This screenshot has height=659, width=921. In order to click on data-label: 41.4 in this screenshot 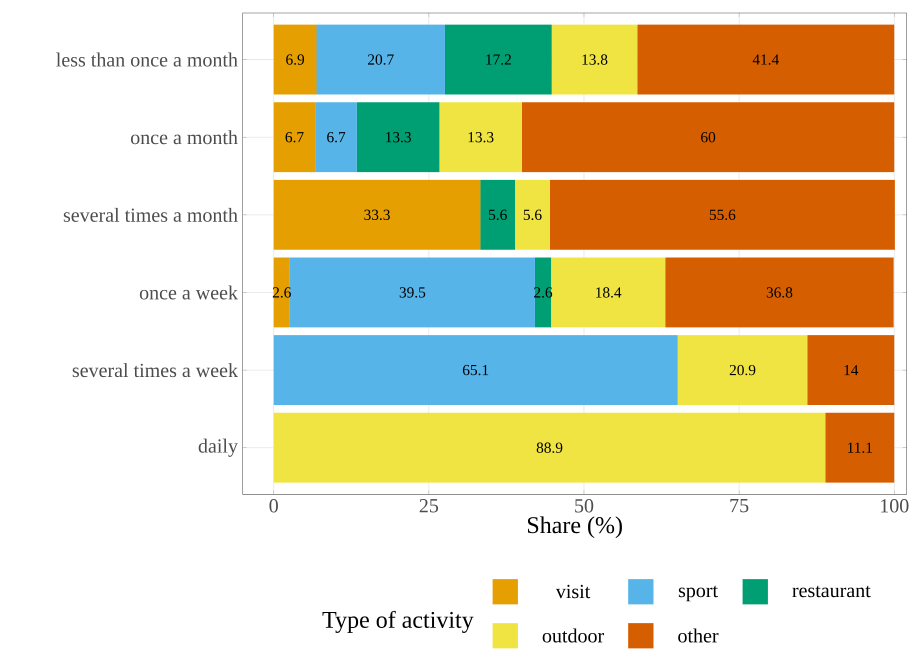, I will do `click(765, 59)`.